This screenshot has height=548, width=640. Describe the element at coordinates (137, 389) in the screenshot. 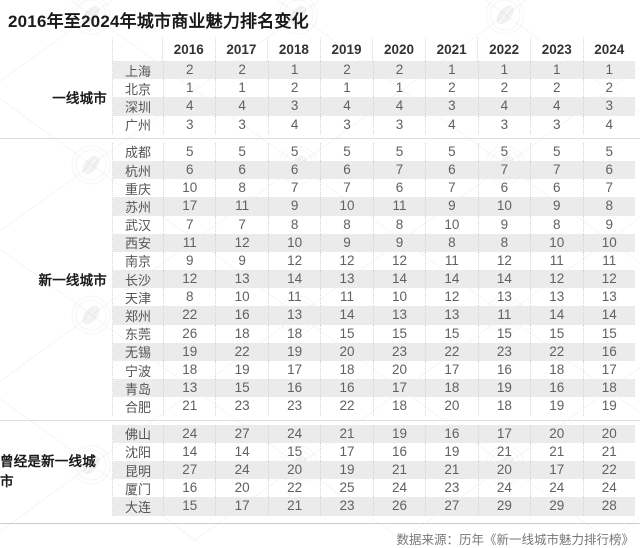

I see `city-name: 青岛` at that location.